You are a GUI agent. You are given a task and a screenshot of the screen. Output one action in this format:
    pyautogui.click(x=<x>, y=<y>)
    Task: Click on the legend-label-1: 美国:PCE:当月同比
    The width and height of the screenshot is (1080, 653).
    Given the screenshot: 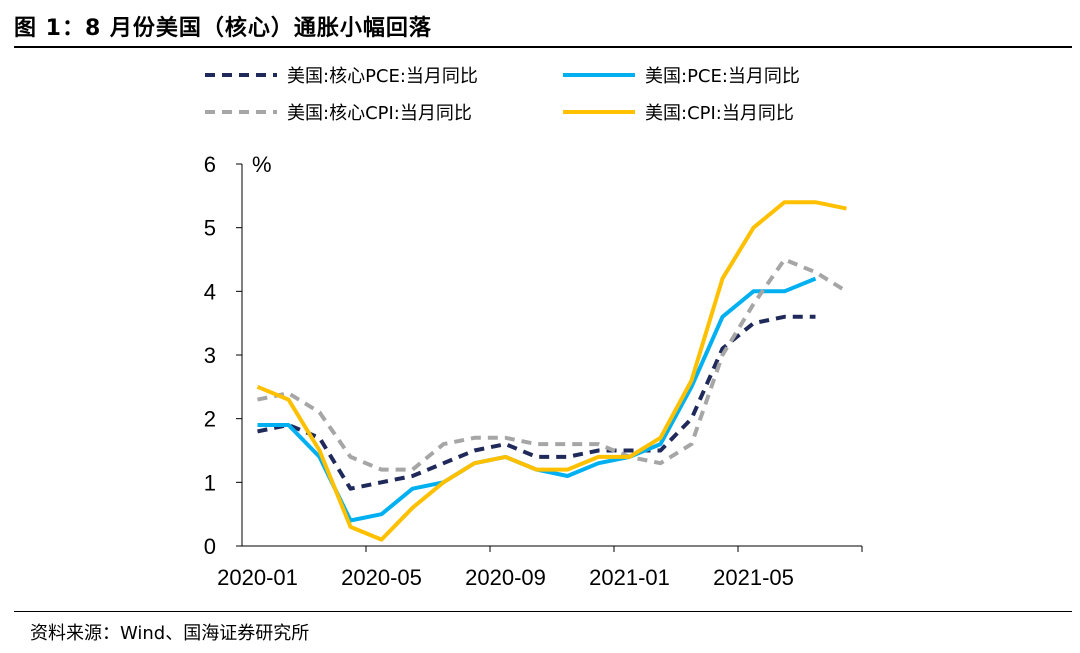 What is the action you would take?
    pyautogui.click(x=722, y=76)
    